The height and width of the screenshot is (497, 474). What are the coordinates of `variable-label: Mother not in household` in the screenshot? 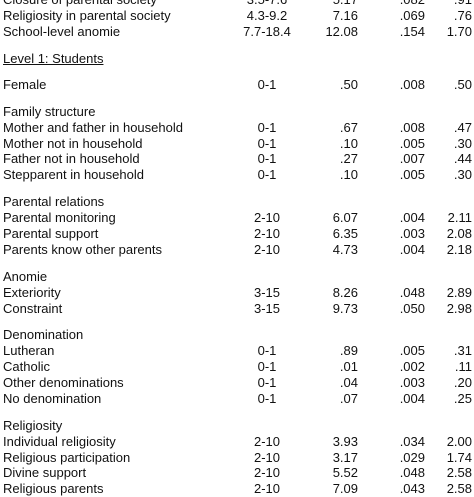 It's located at (73, 143).